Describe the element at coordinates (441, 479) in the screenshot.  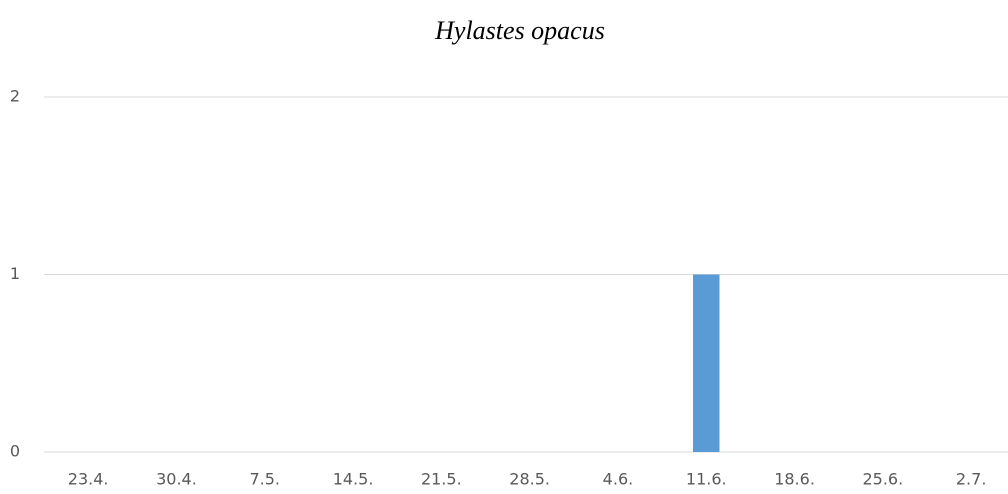
I see `x-tick-label: 21.5.` at that location.